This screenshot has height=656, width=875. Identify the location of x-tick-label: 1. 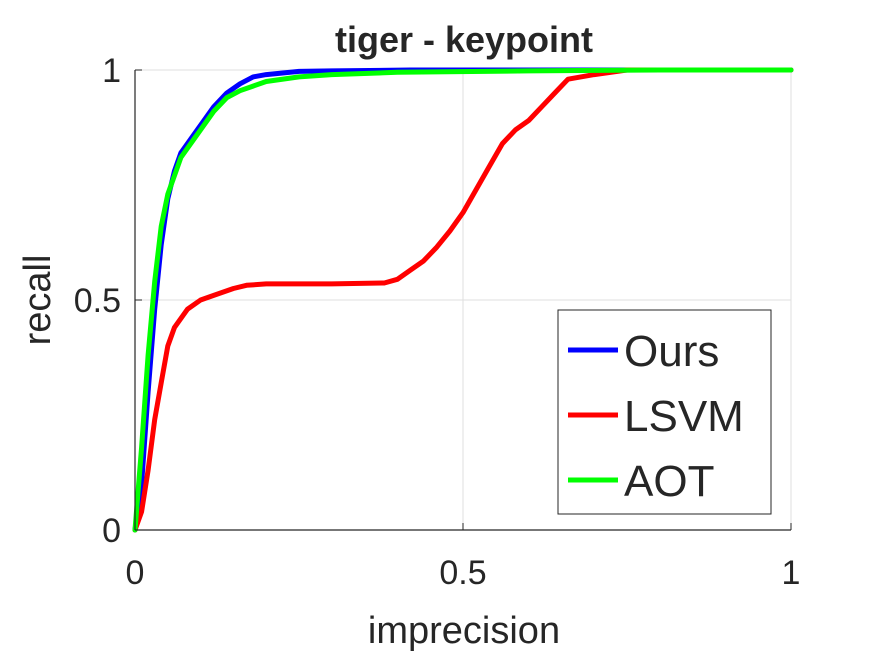
(791, 573).